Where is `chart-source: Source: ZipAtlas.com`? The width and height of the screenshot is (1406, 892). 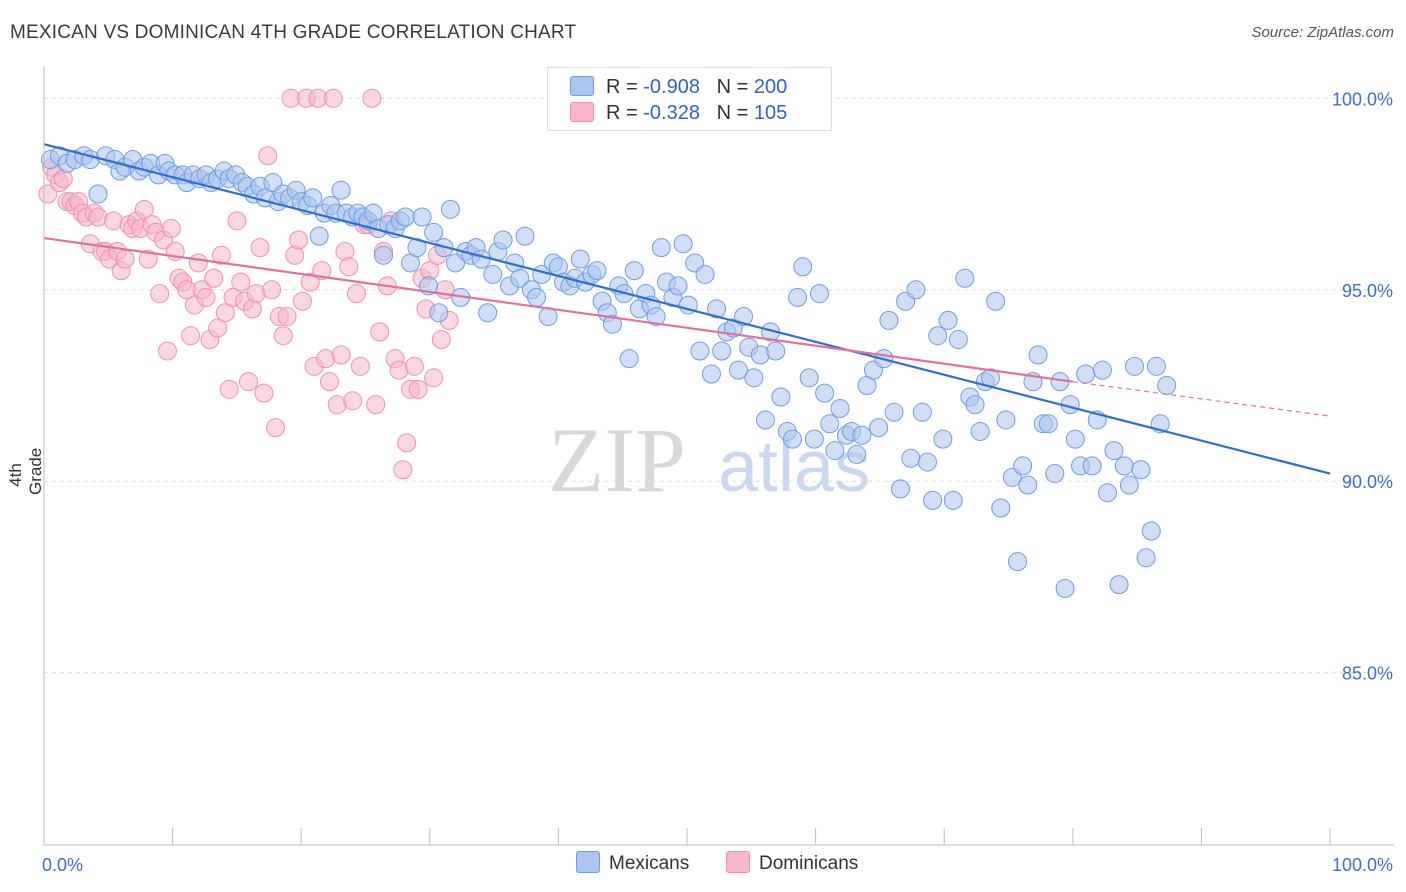
chart-source: Source: ZipAtlas.com is located at coordinates (1322, 32).